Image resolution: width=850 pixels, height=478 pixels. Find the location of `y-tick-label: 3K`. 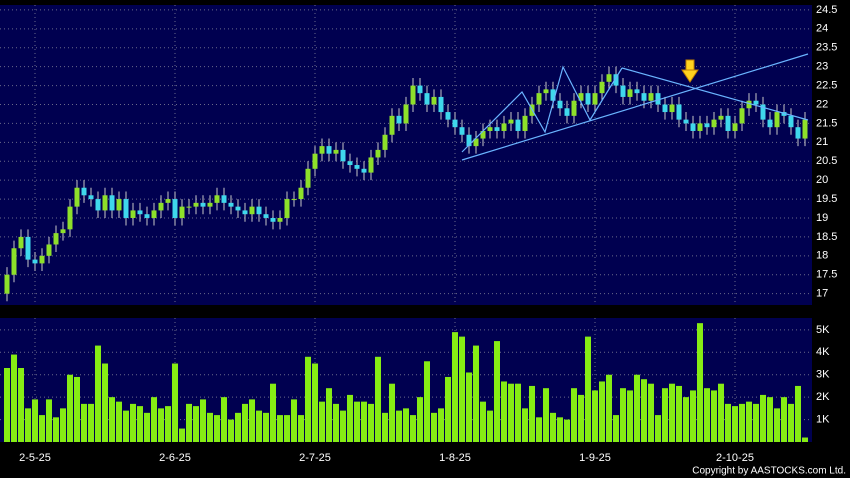

y-tick-label: 3K is located at coordinates (823, 375).